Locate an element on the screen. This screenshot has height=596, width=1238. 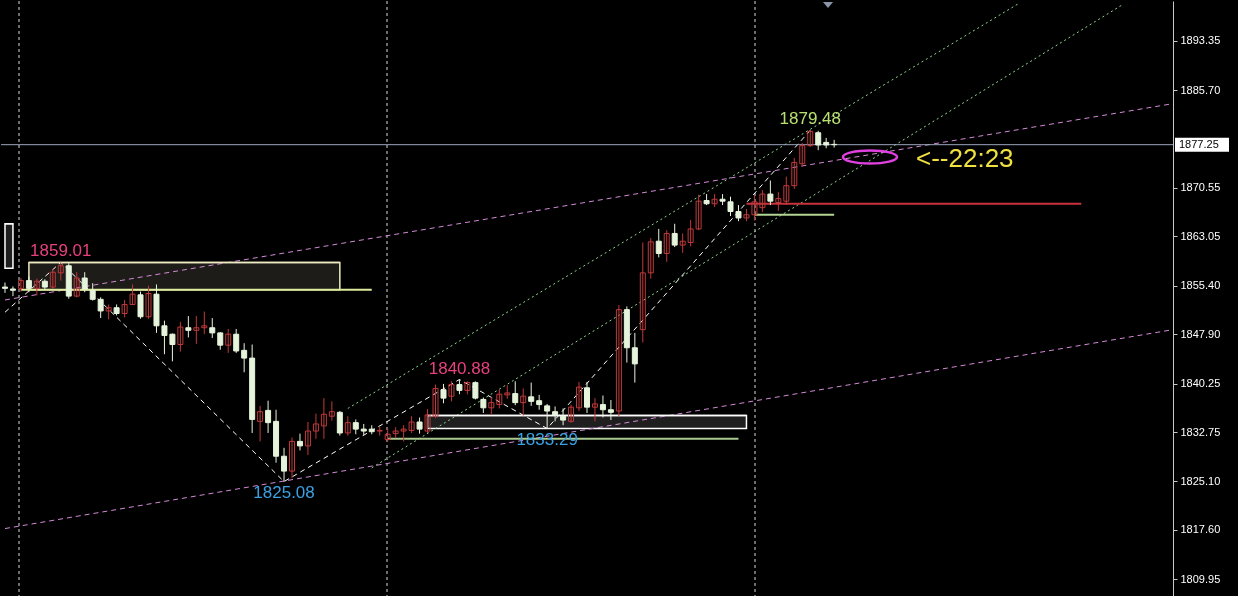
y-tick-label: 1885.70 is located at coordinates (1200, 89).